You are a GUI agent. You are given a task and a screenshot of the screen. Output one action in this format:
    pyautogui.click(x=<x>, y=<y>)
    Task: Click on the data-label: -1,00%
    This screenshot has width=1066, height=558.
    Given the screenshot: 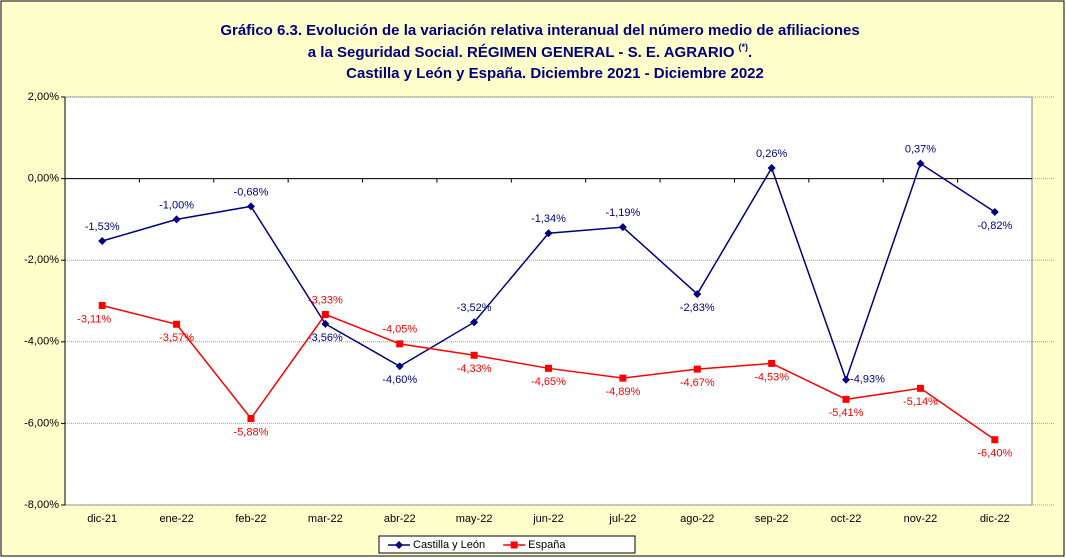 What is the action you would take?
    pyautogui.click(x=176, y=205)
    